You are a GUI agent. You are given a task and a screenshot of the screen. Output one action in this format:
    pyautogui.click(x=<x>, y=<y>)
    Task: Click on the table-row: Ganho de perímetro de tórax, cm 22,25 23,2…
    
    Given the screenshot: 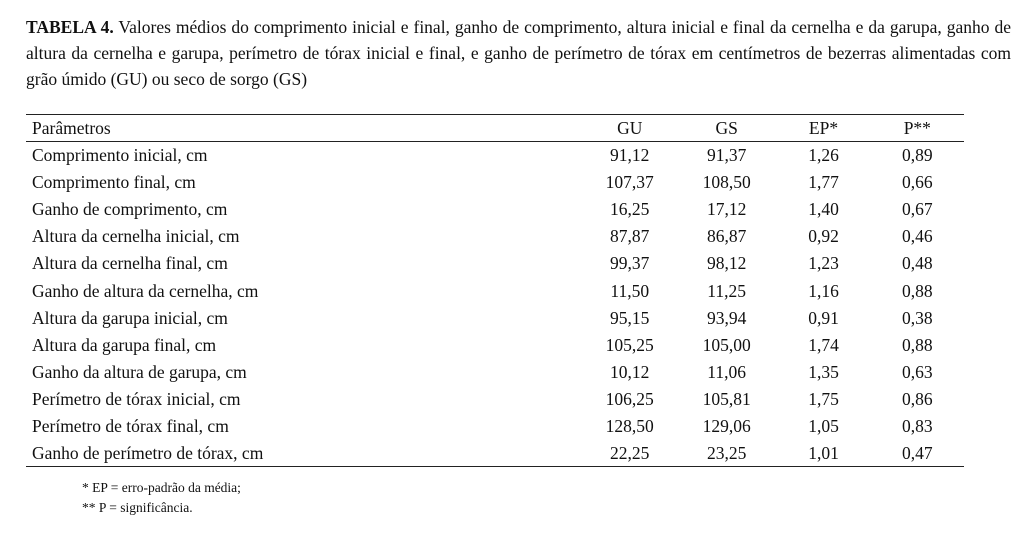 What is the action you would take?
    pyautogui.click(x=495, y=453)
    